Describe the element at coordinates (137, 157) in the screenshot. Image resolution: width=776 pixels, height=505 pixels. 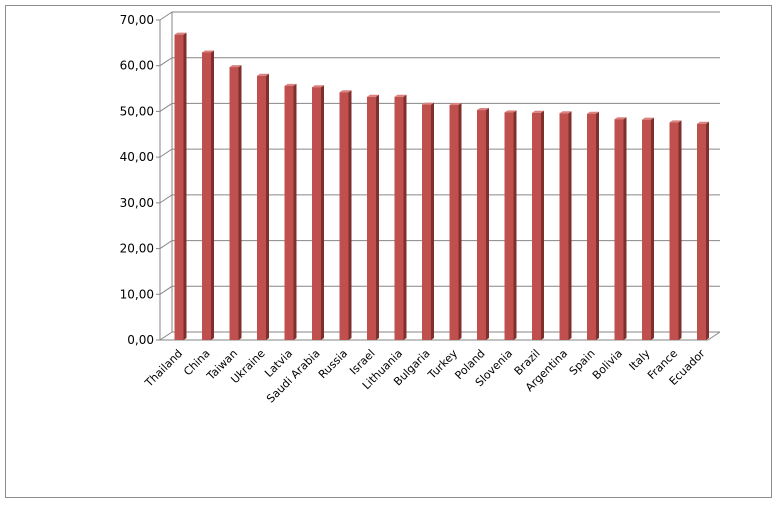
I see `y-tick-label: 40,00` at that location.